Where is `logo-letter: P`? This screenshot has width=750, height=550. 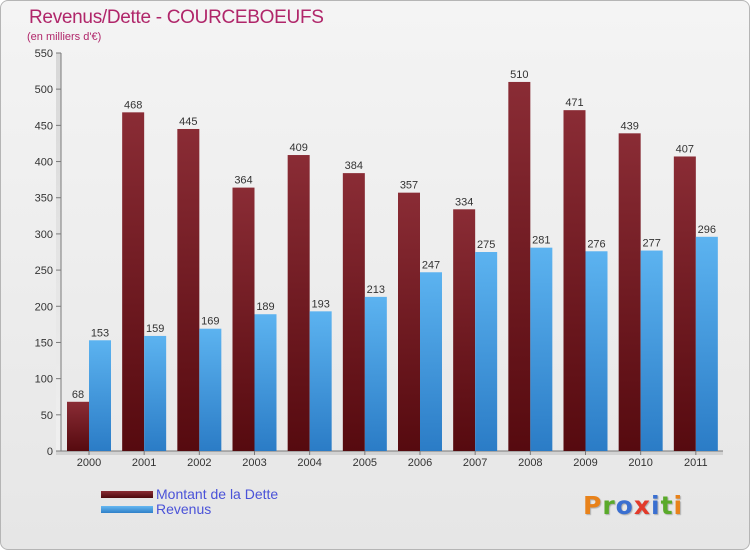 logo-letter: P is located at coordinates (593, 505).